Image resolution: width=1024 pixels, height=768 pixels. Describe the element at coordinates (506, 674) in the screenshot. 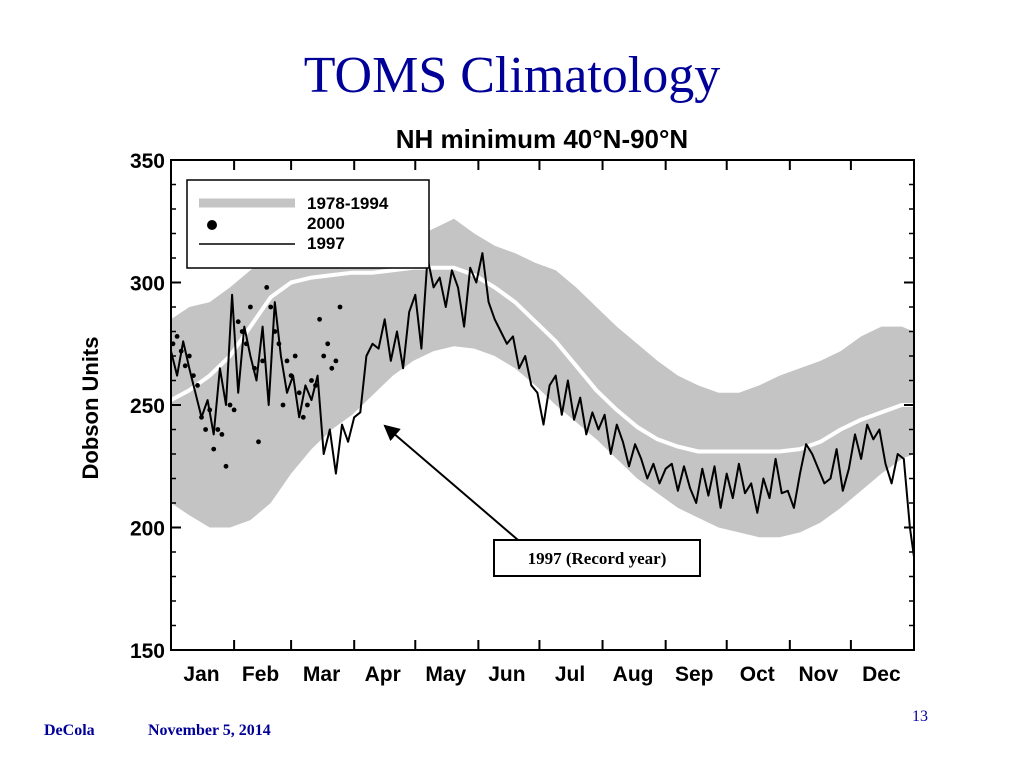

I see `x-tick-label: Jun` at that location.